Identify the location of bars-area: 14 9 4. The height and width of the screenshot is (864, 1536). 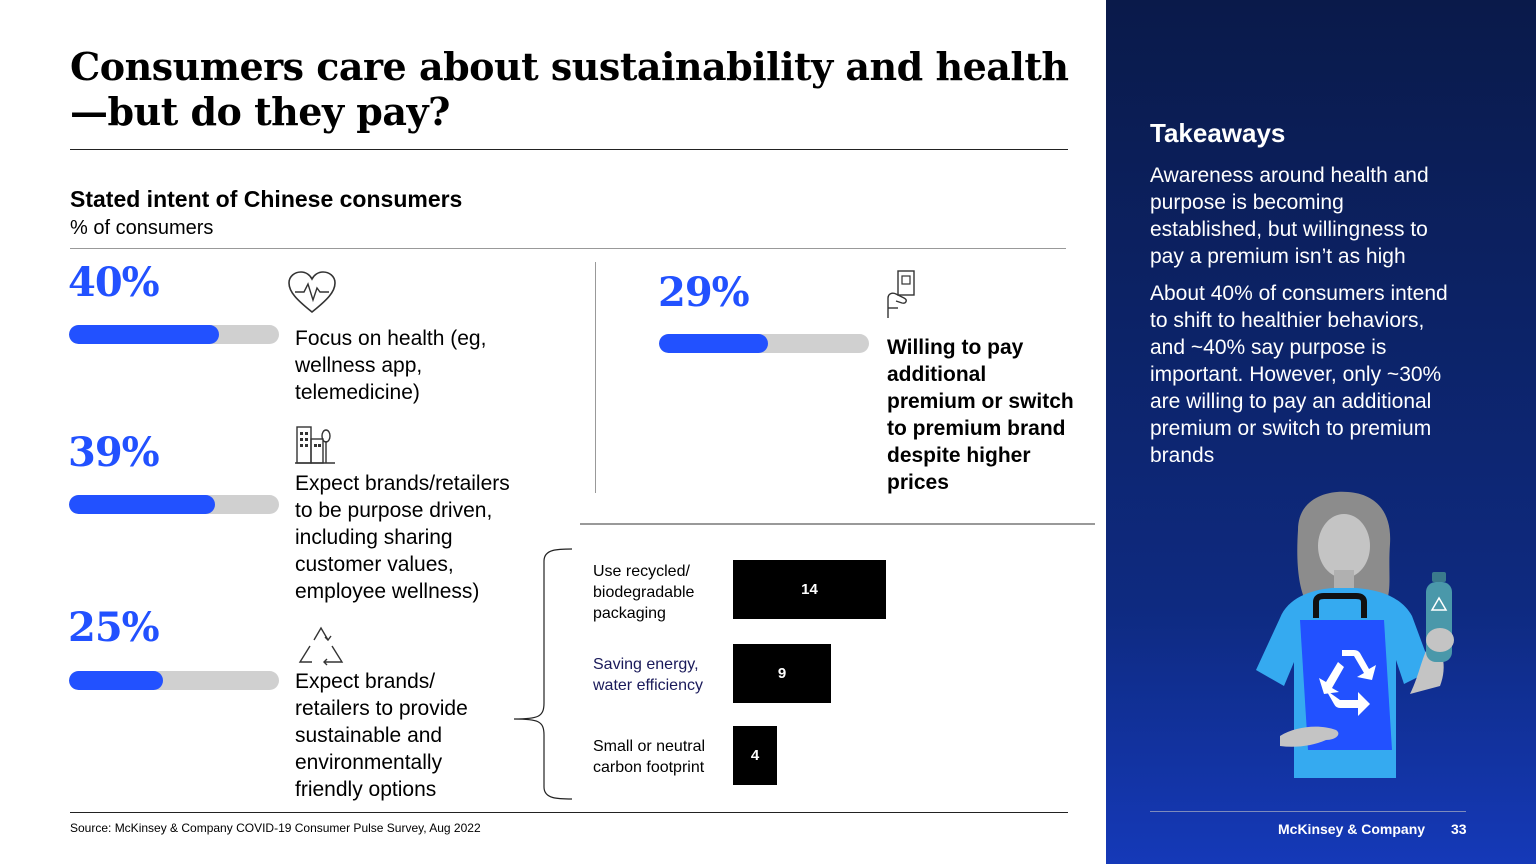
(813, 675).